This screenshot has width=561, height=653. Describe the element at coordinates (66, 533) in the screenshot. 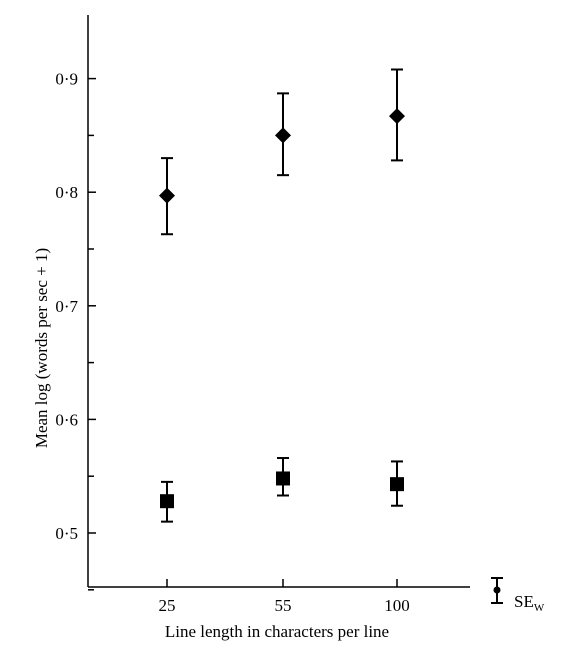

I see `y-tick-label: 0·5` at that location.